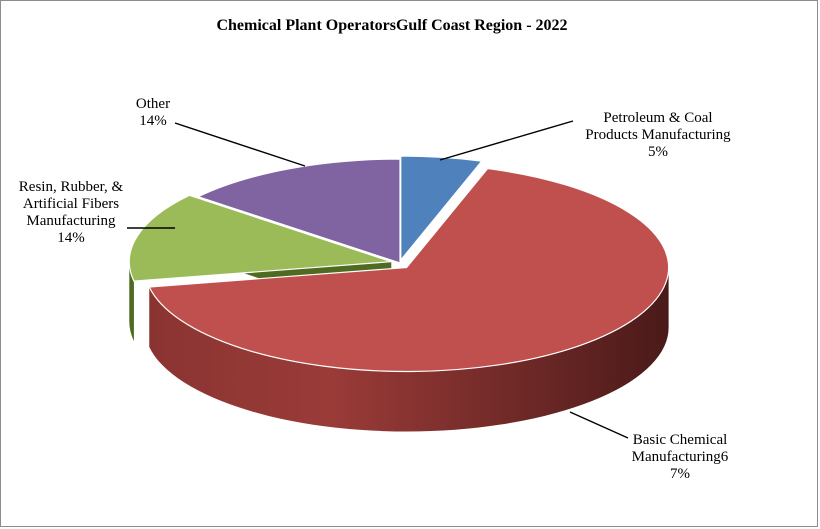  I want to click on slice-label-line: Products Manufacturing, so click(658, 135).